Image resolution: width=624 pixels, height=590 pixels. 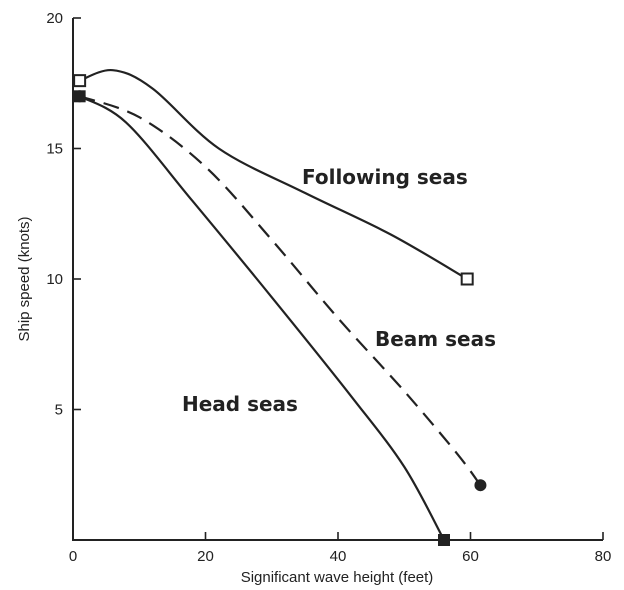 What do you see at coordinates (73, 556) in the screenshot?
I see `x-tick-label-0: 0` at bounding box center [73, 556].